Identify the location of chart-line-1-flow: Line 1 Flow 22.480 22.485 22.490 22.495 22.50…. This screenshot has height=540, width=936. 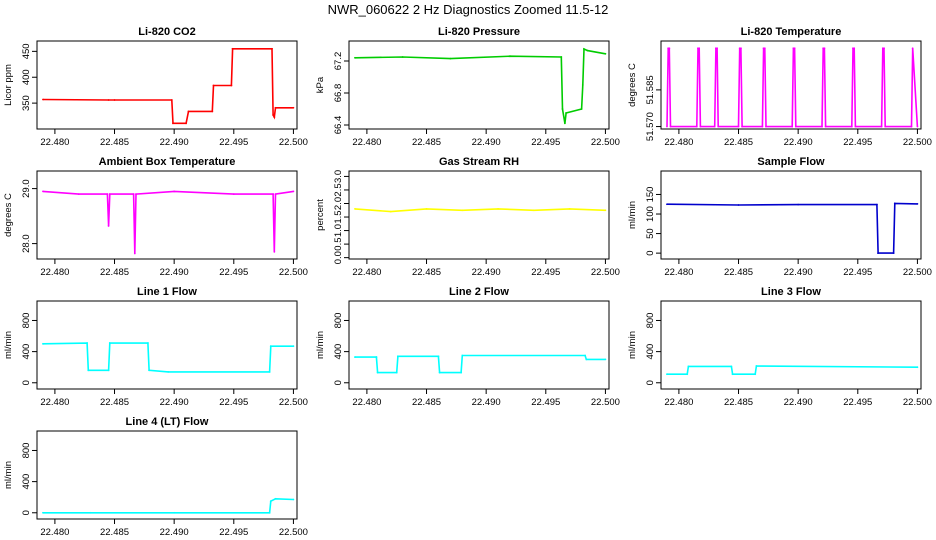
(155, 347).